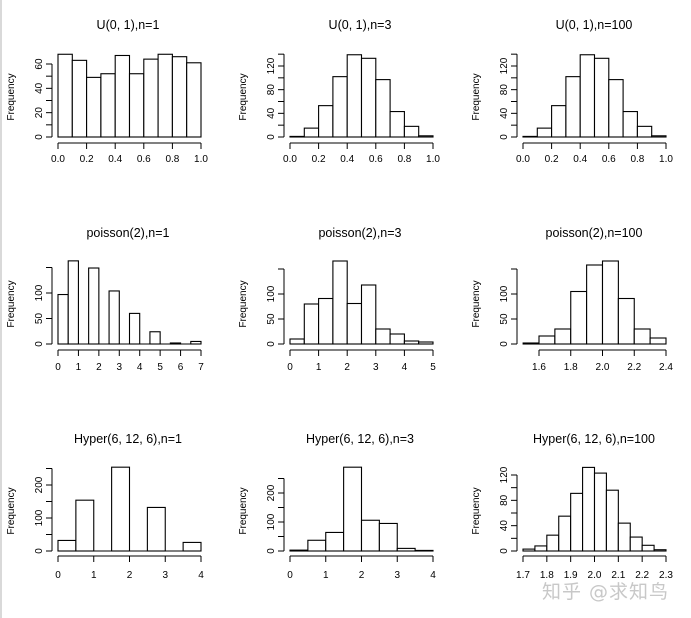 This screenshot has height=618, width=691. I want to click on y-tick-label: 20, so click(39, 113).